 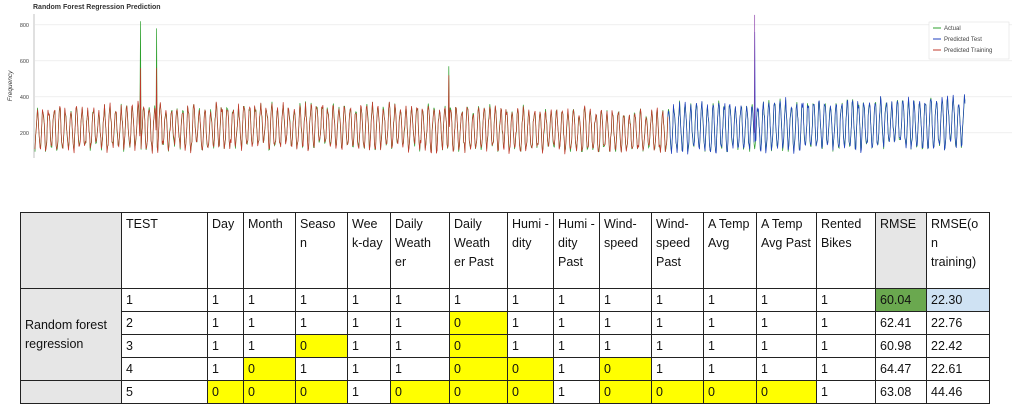 I want to click on rmse-cell: 60.98, so click(x=901, y=346).